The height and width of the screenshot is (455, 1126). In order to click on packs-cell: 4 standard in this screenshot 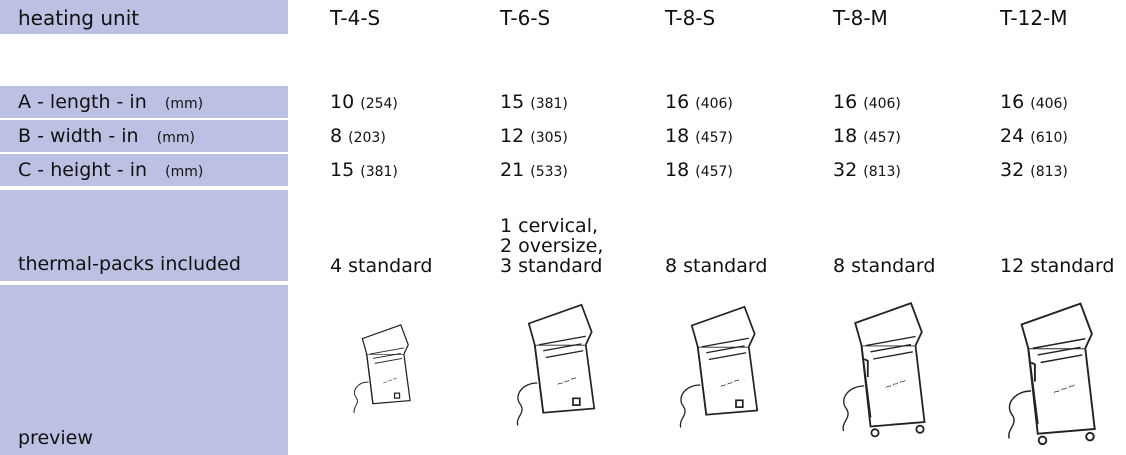, I will do `click(381, 266)`.